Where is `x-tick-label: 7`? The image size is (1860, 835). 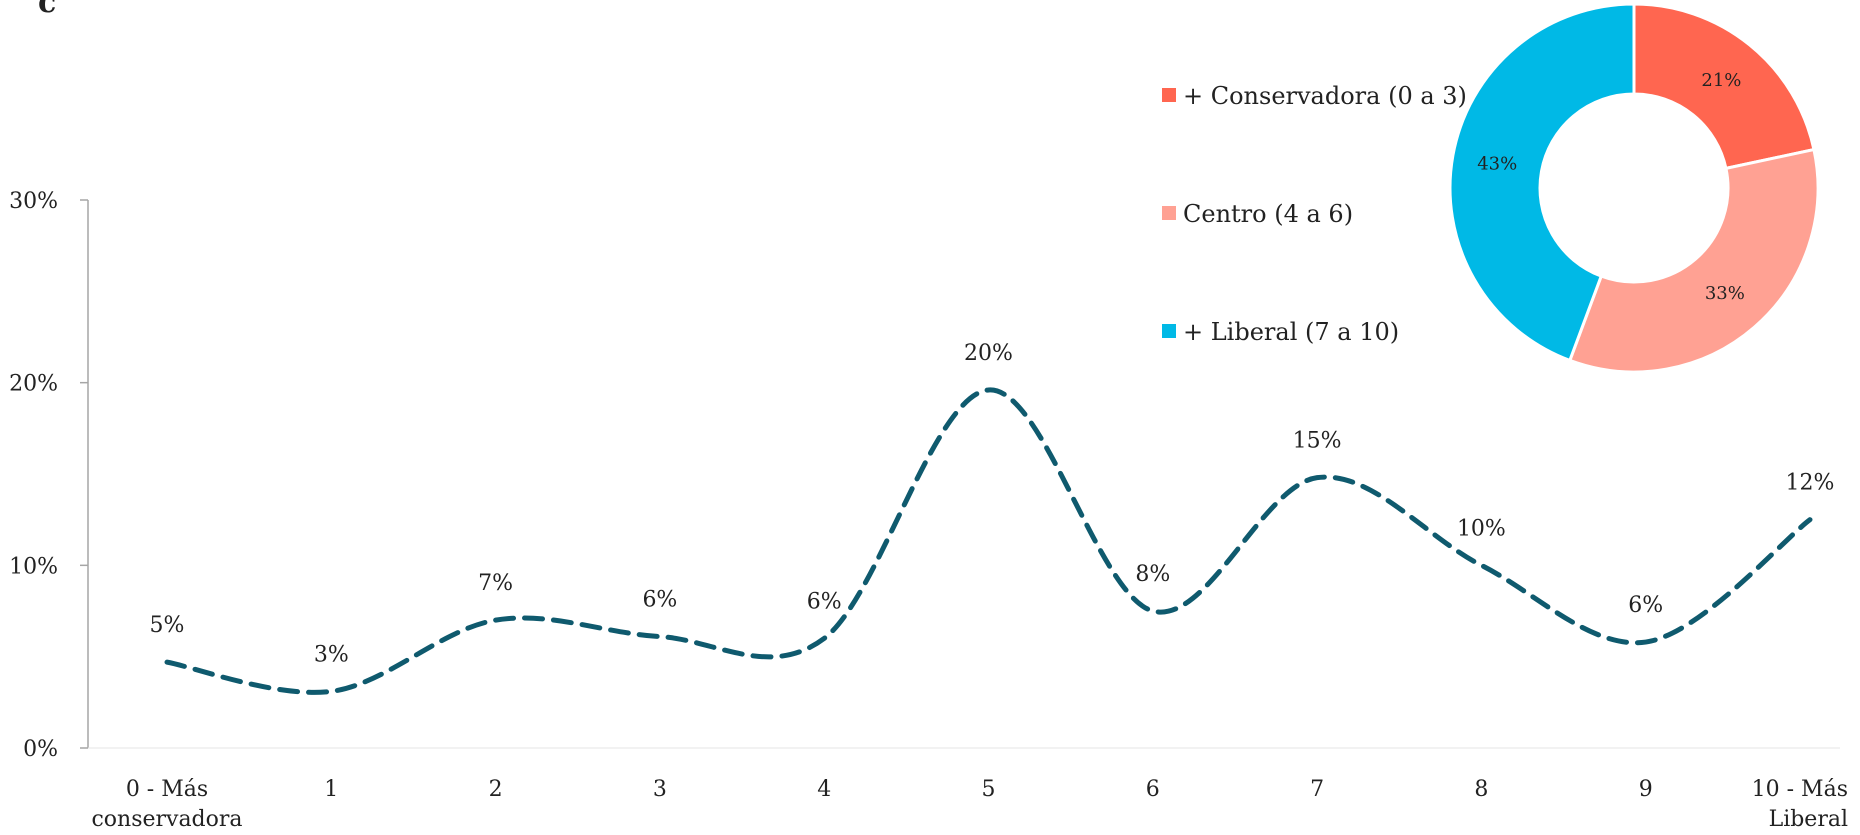 x-tick-label: 7 is located at coordinates (1317, 789).